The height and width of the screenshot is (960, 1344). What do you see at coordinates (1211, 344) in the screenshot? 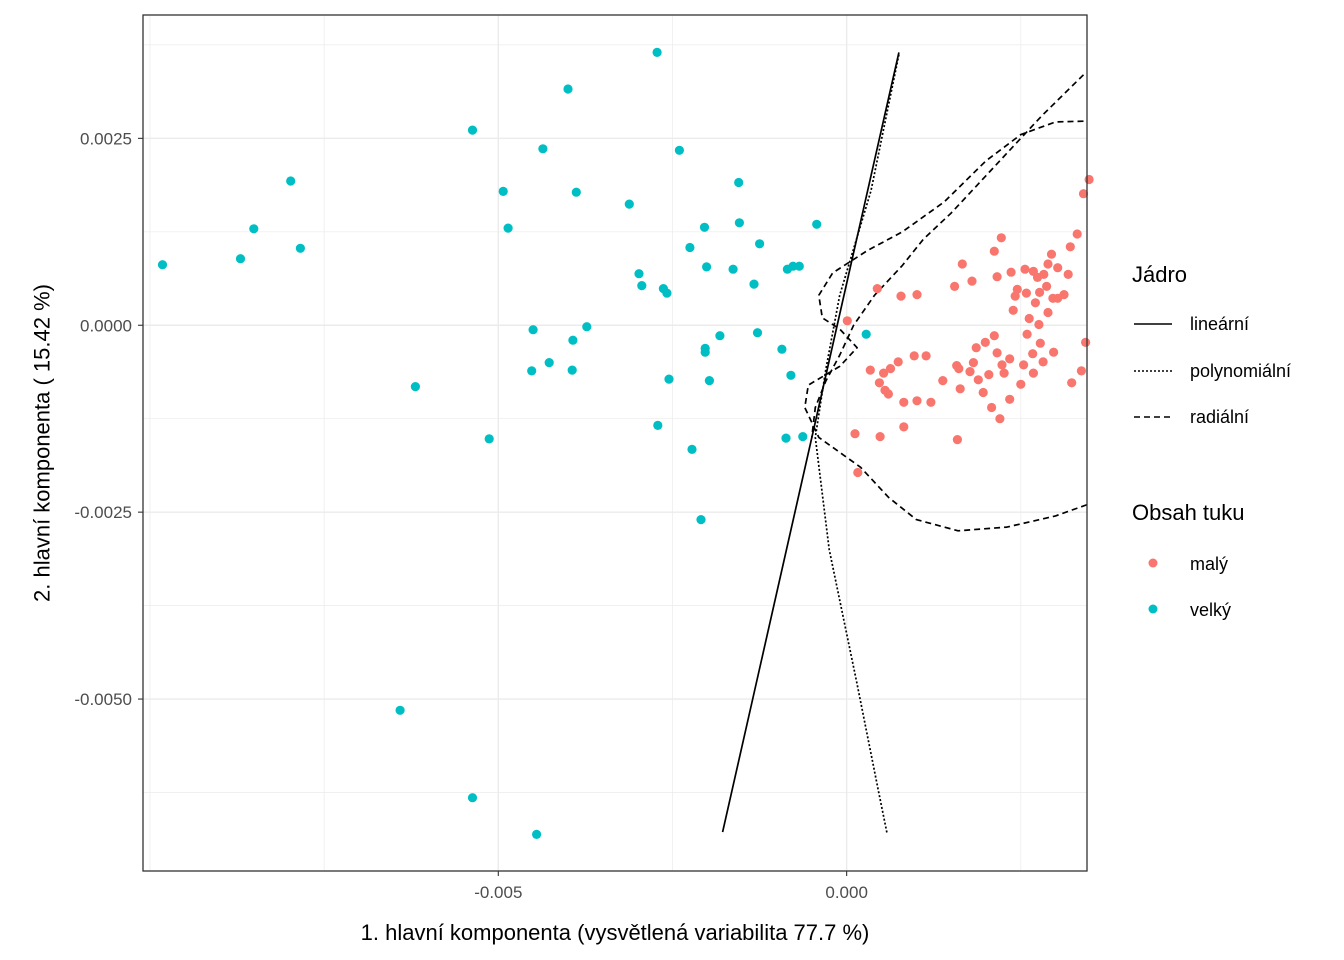
I see `legend-kernel: Jádro lineární polynomiální radiální` at bounding box center [1211, 344].